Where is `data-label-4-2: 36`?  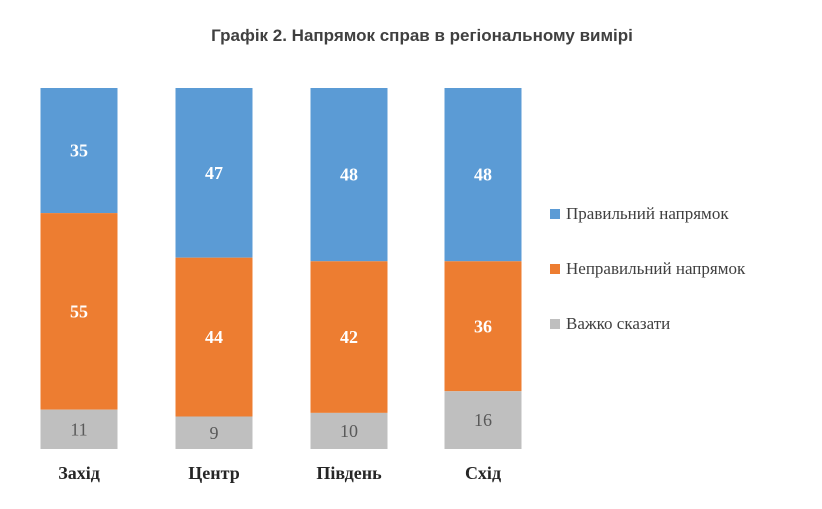
data-label-4-2: 36 is located at coordinates (483, 326).